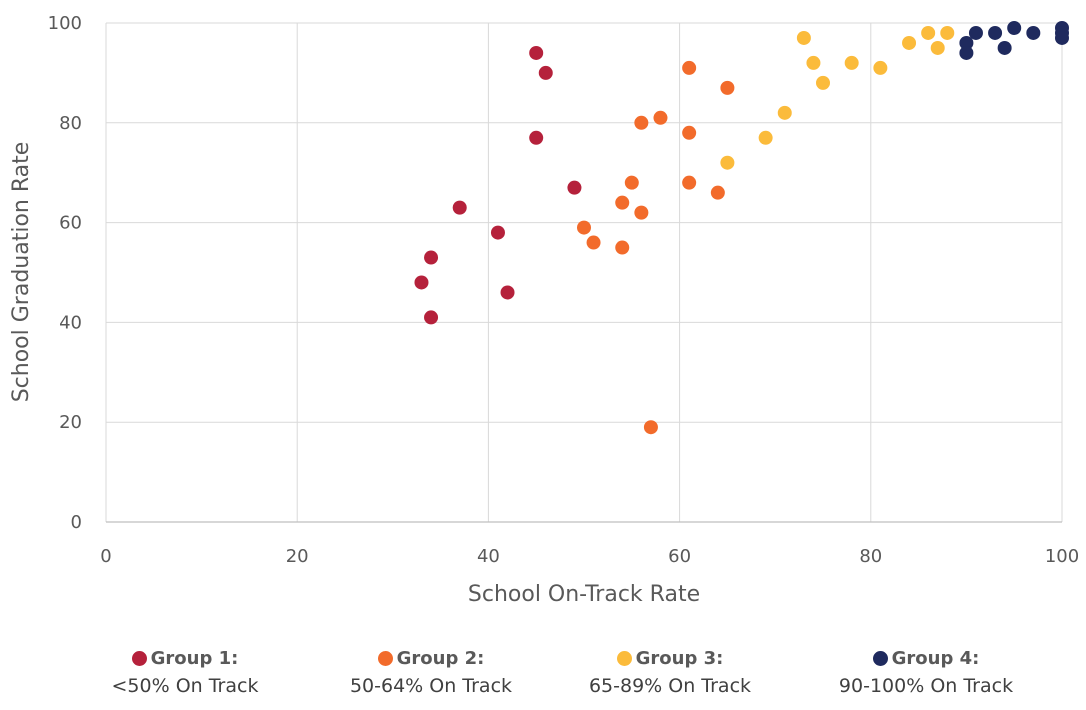  Describe the element at coordinates (440, 658) in the screenshot. I see `legend-group-2-name: Group 2:` at that location.